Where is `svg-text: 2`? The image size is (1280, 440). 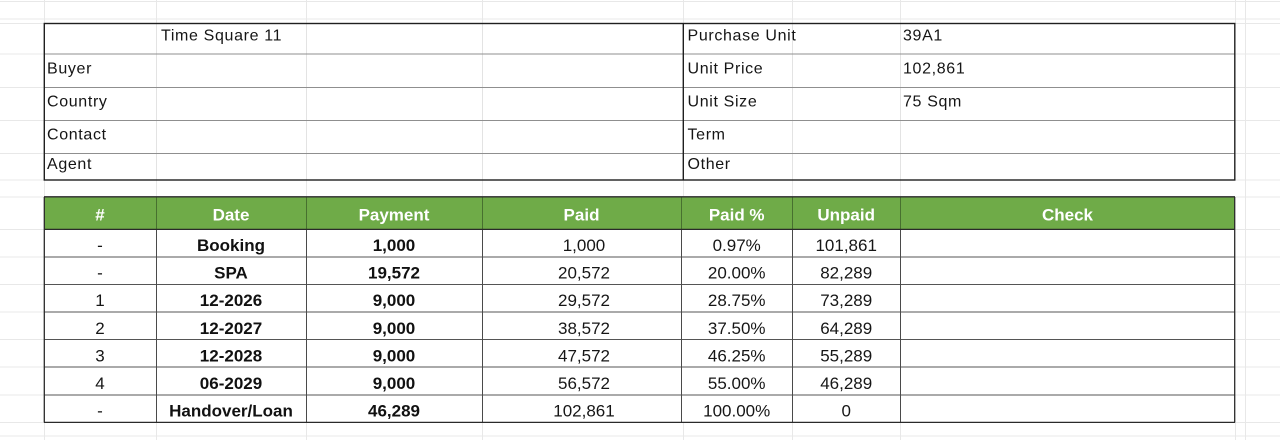
svg-text: 2 is located at coordinates (99, 328).